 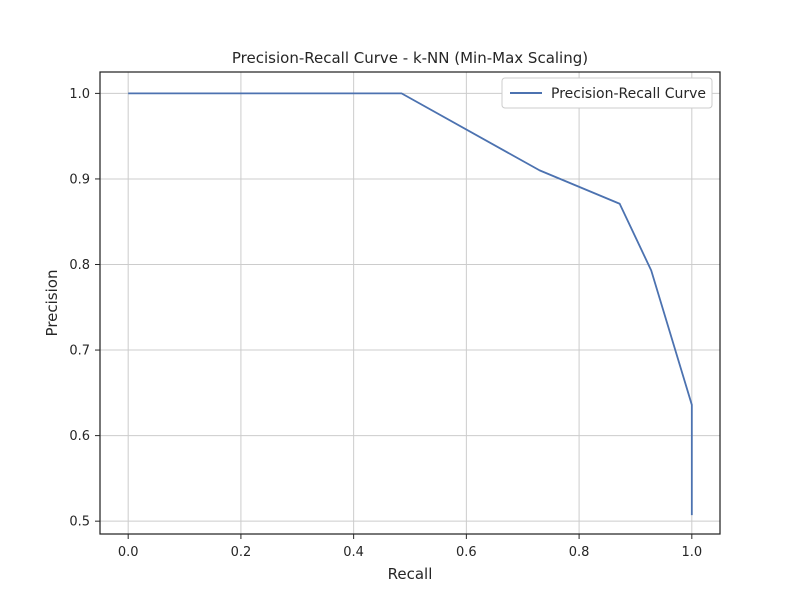 What do you see at coordinates (628, 94) in the screenshot?
I see `legend-label: Precision-Recall Curve` at bounding box center [628, 94].